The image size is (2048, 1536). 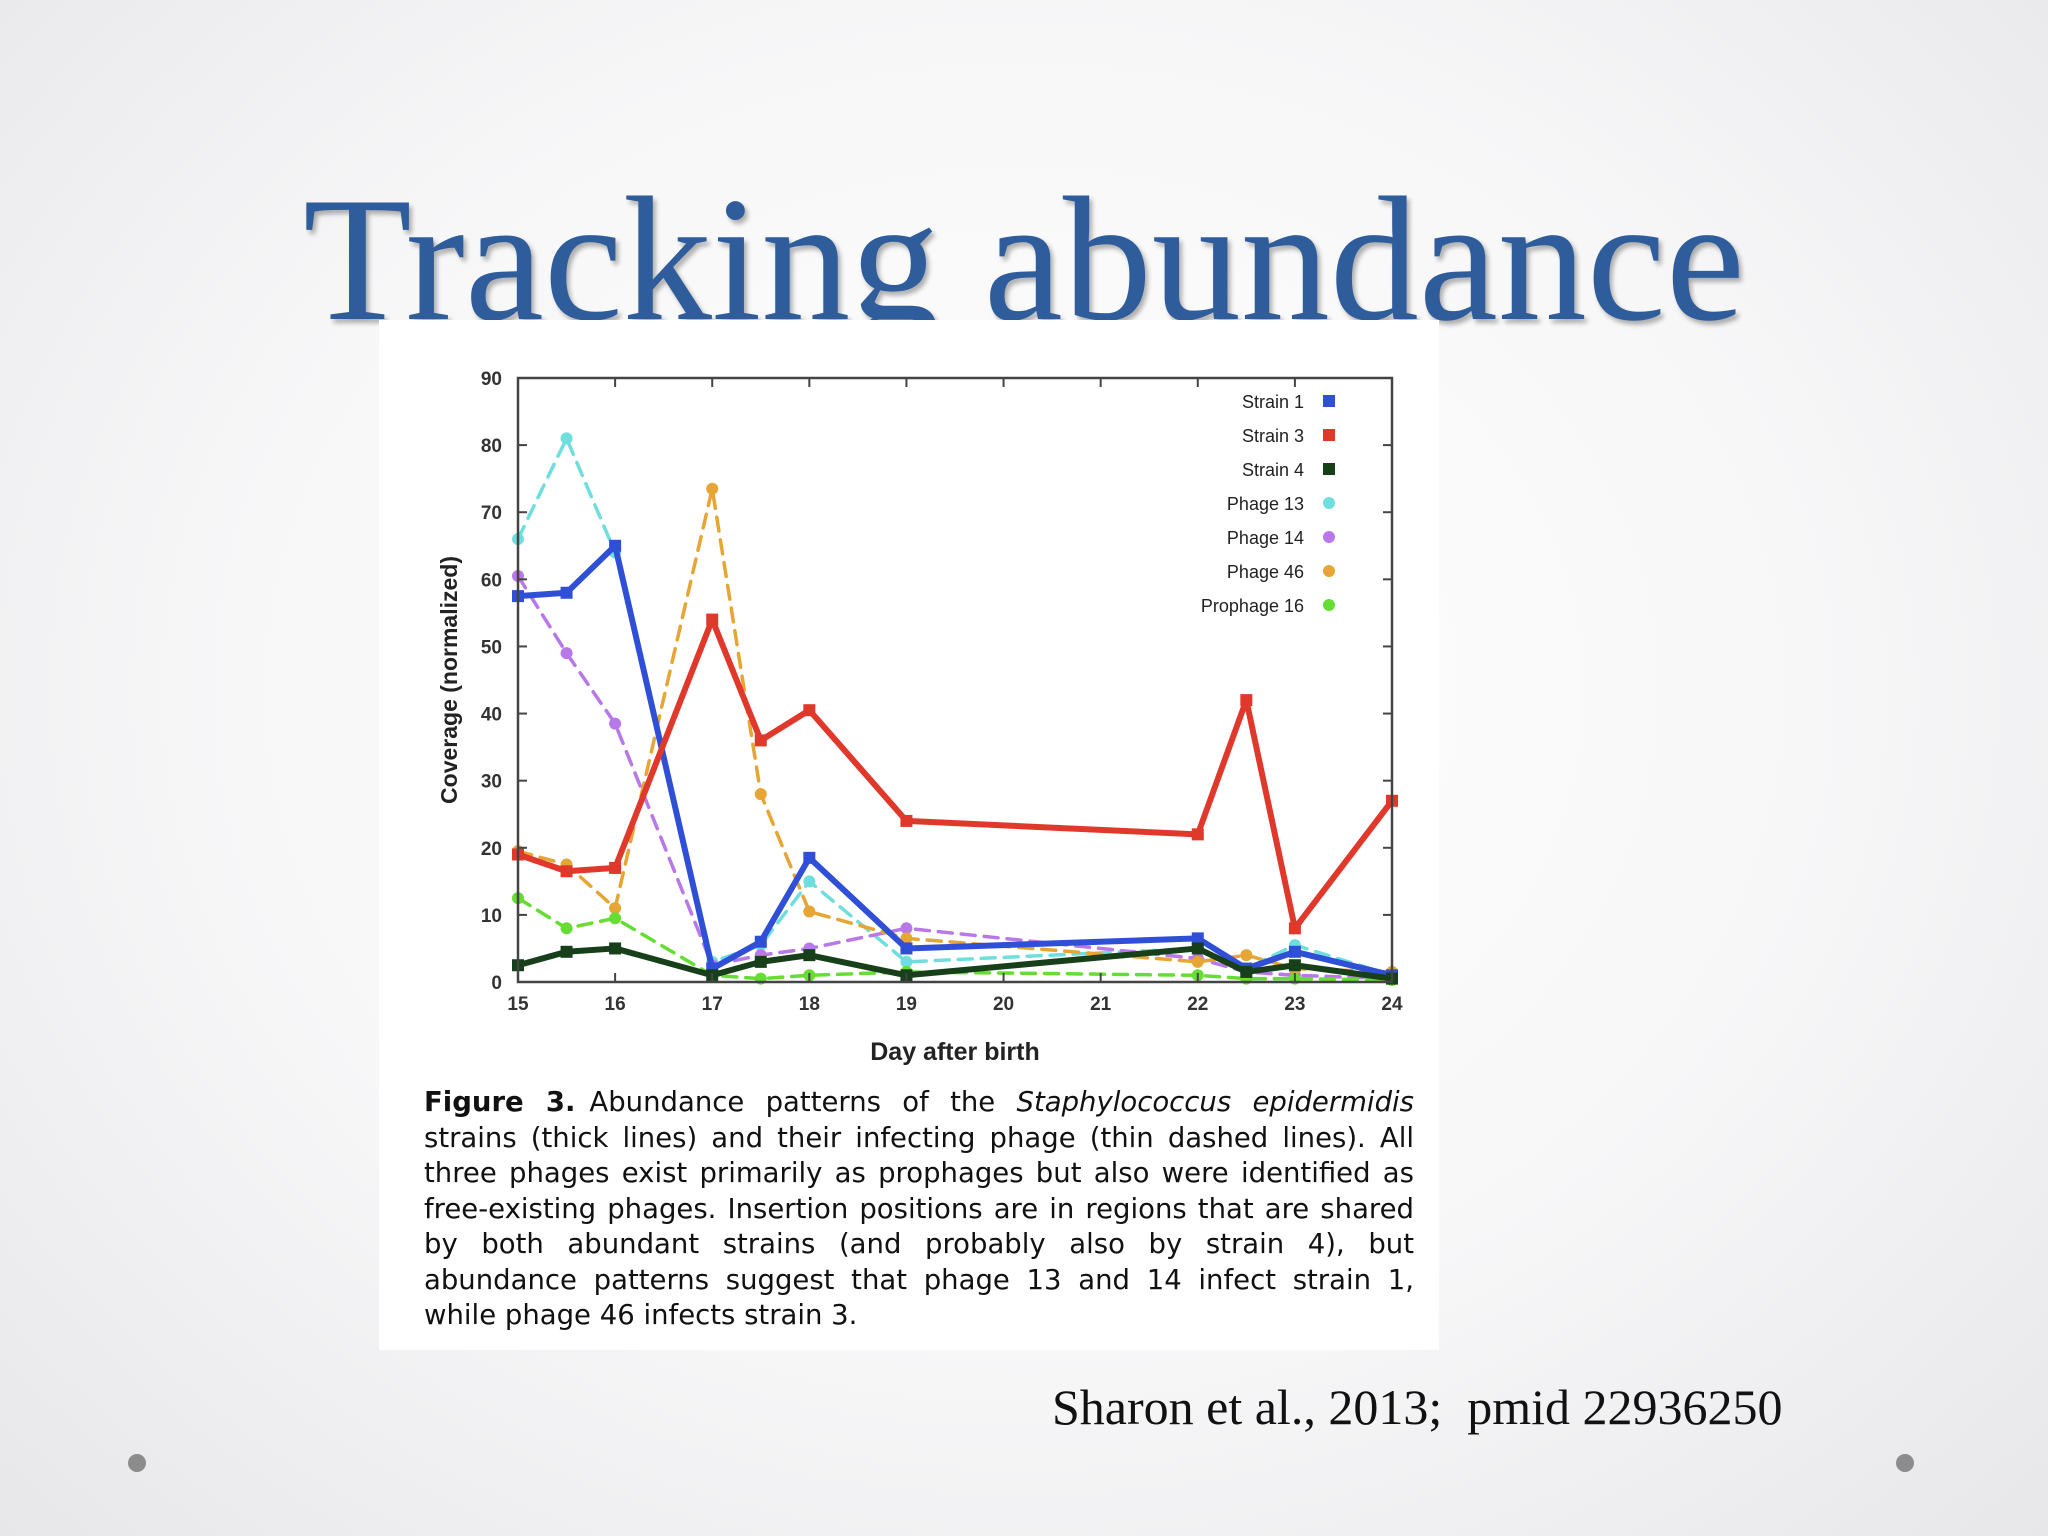 I want to click on y-tick-label: 60, so click(x=491, y=580).